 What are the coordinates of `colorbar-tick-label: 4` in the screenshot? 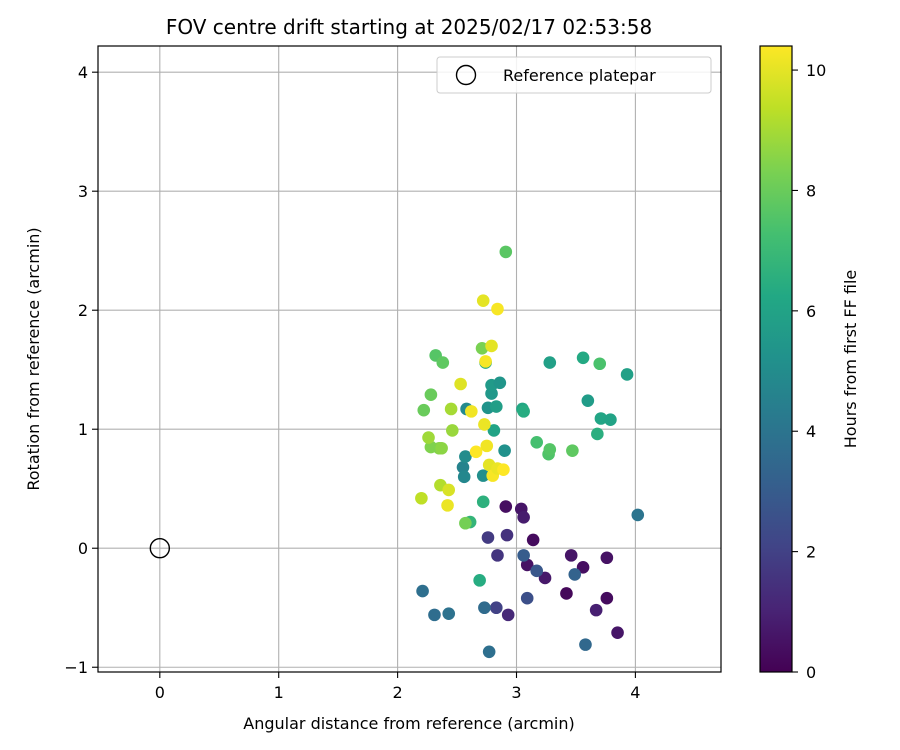 It's located at (811, 431).